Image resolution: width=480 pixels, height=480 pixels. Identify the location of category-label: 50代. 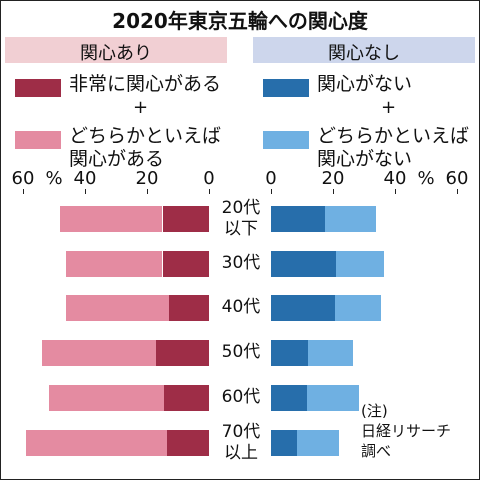
(241, 352).